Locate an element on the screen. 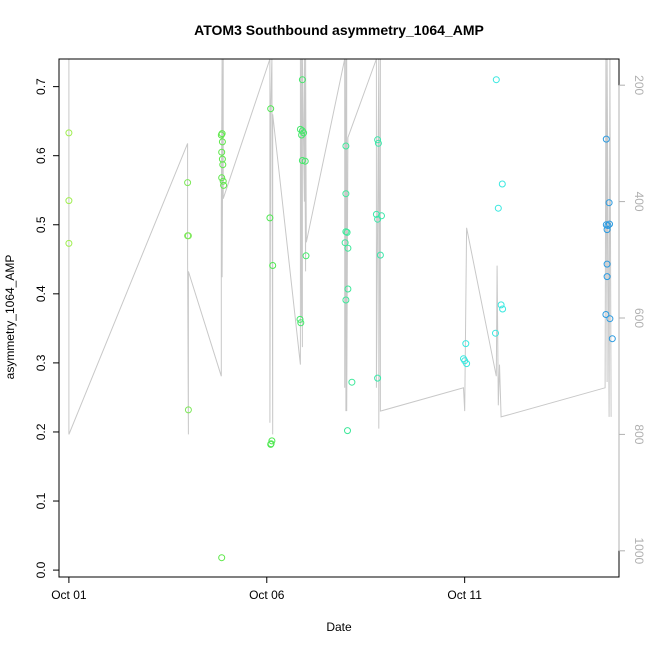  y2-tick-label: 800 is located at coordinates (639, 434).